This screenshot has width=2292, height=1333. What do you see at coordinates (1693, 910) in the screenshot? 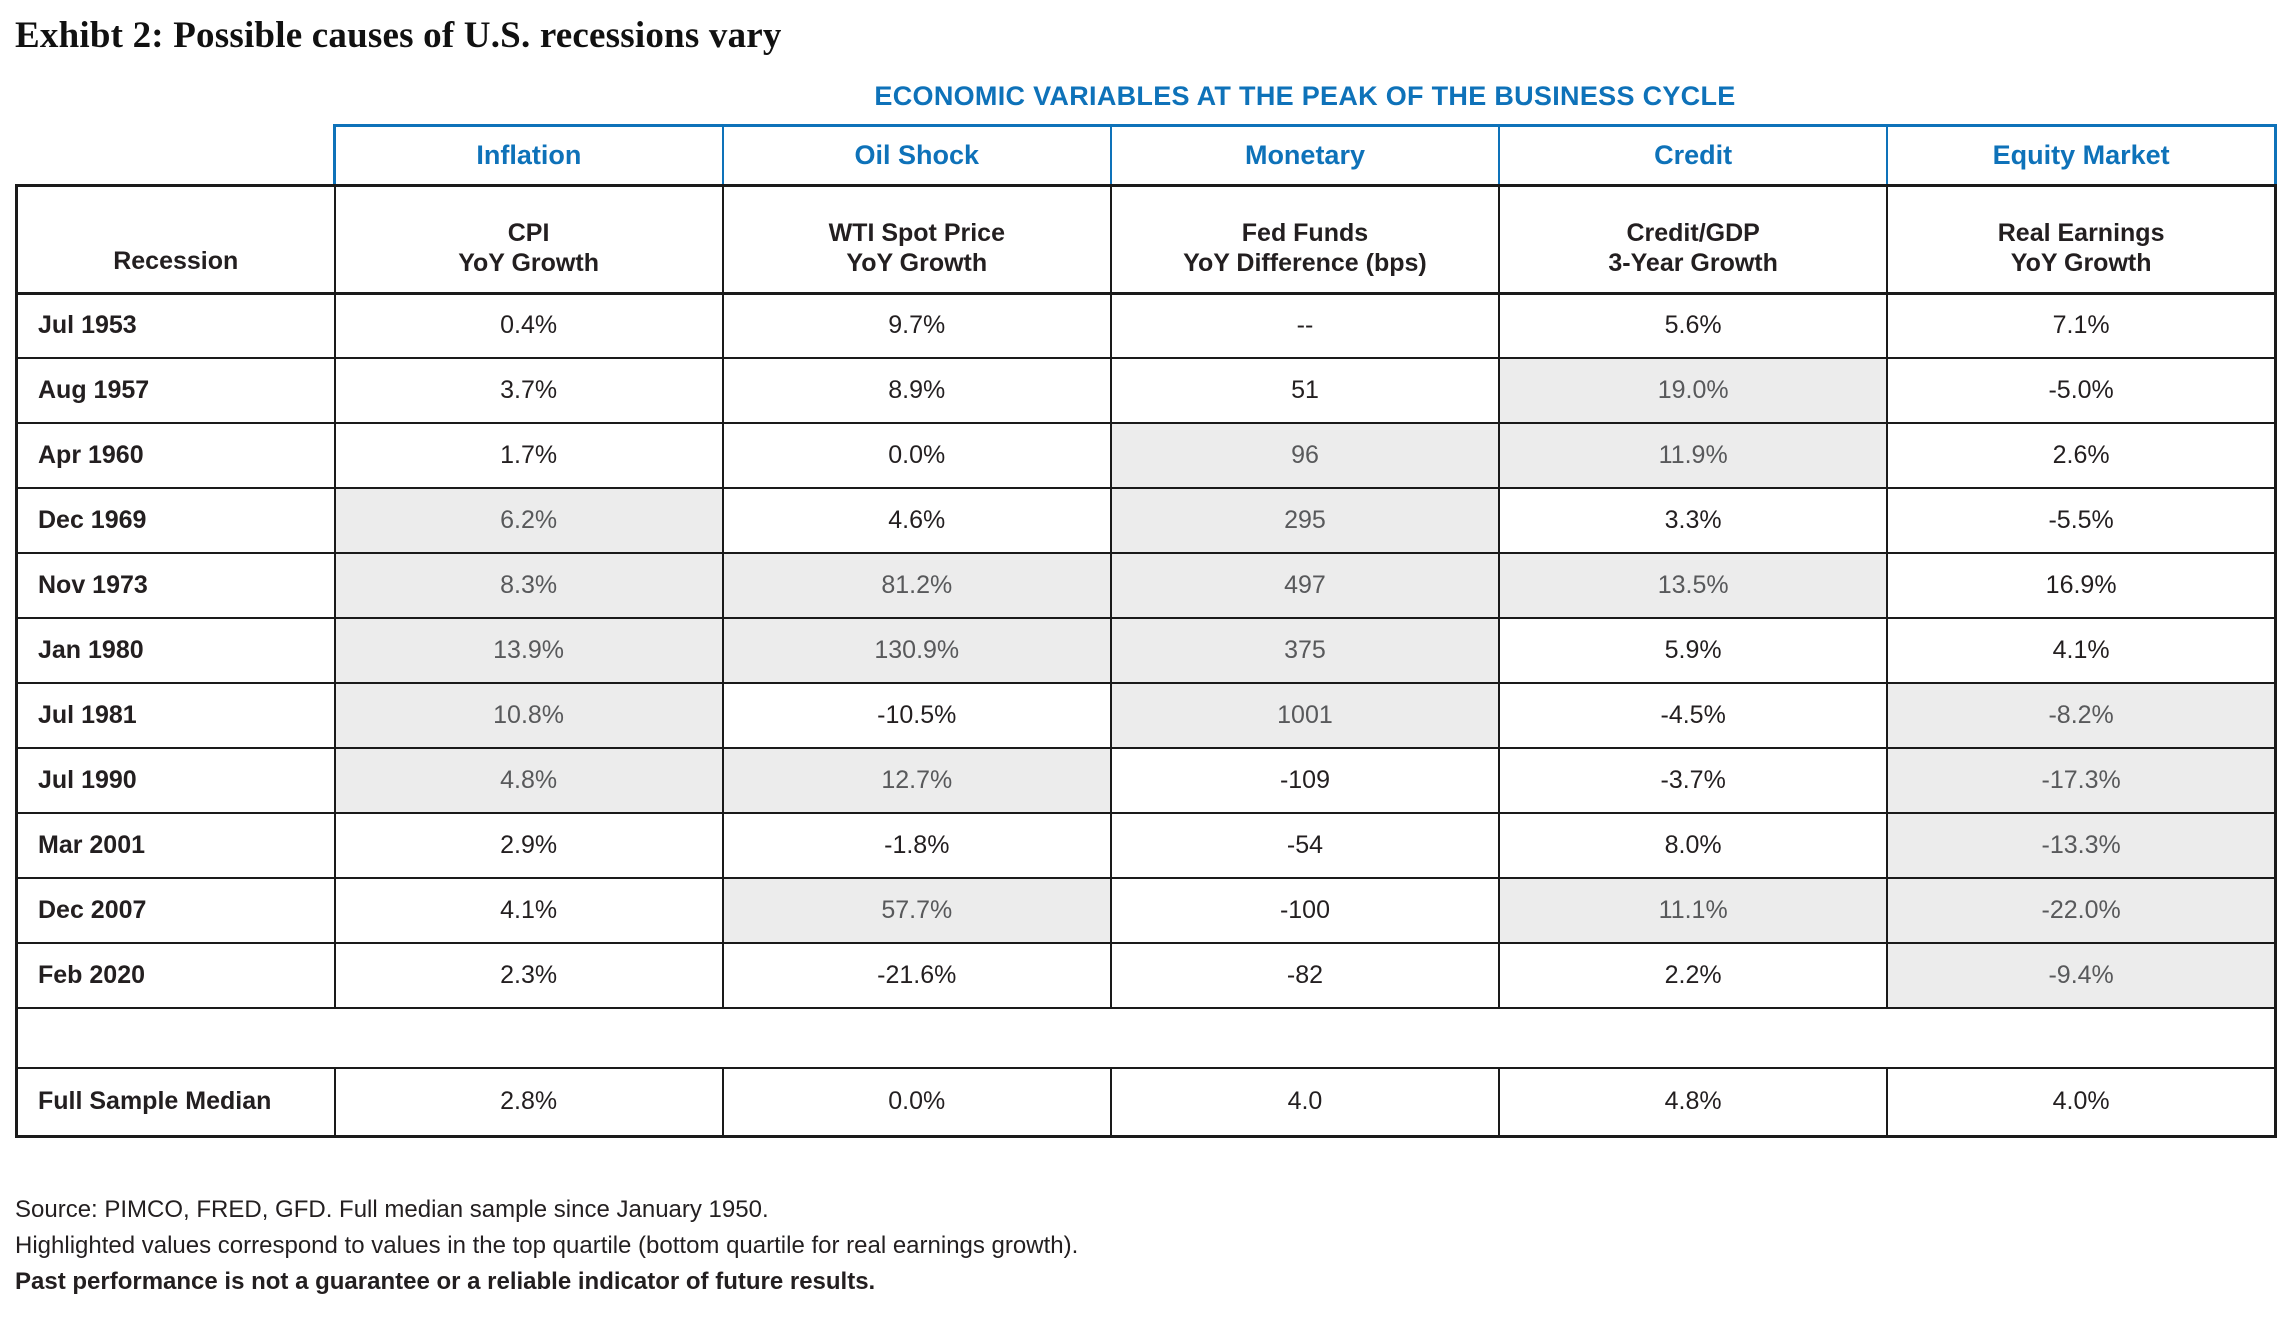
I see `value-cell: 11.1%` at bounding box center [1693, 910].